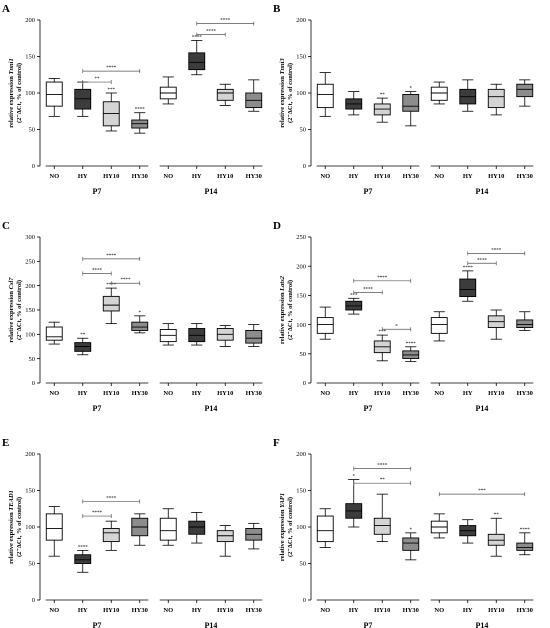 Image resolution: width=550 pixels, height=628 pixels. I want to click on significance-bracket: **, so click(382, 482).